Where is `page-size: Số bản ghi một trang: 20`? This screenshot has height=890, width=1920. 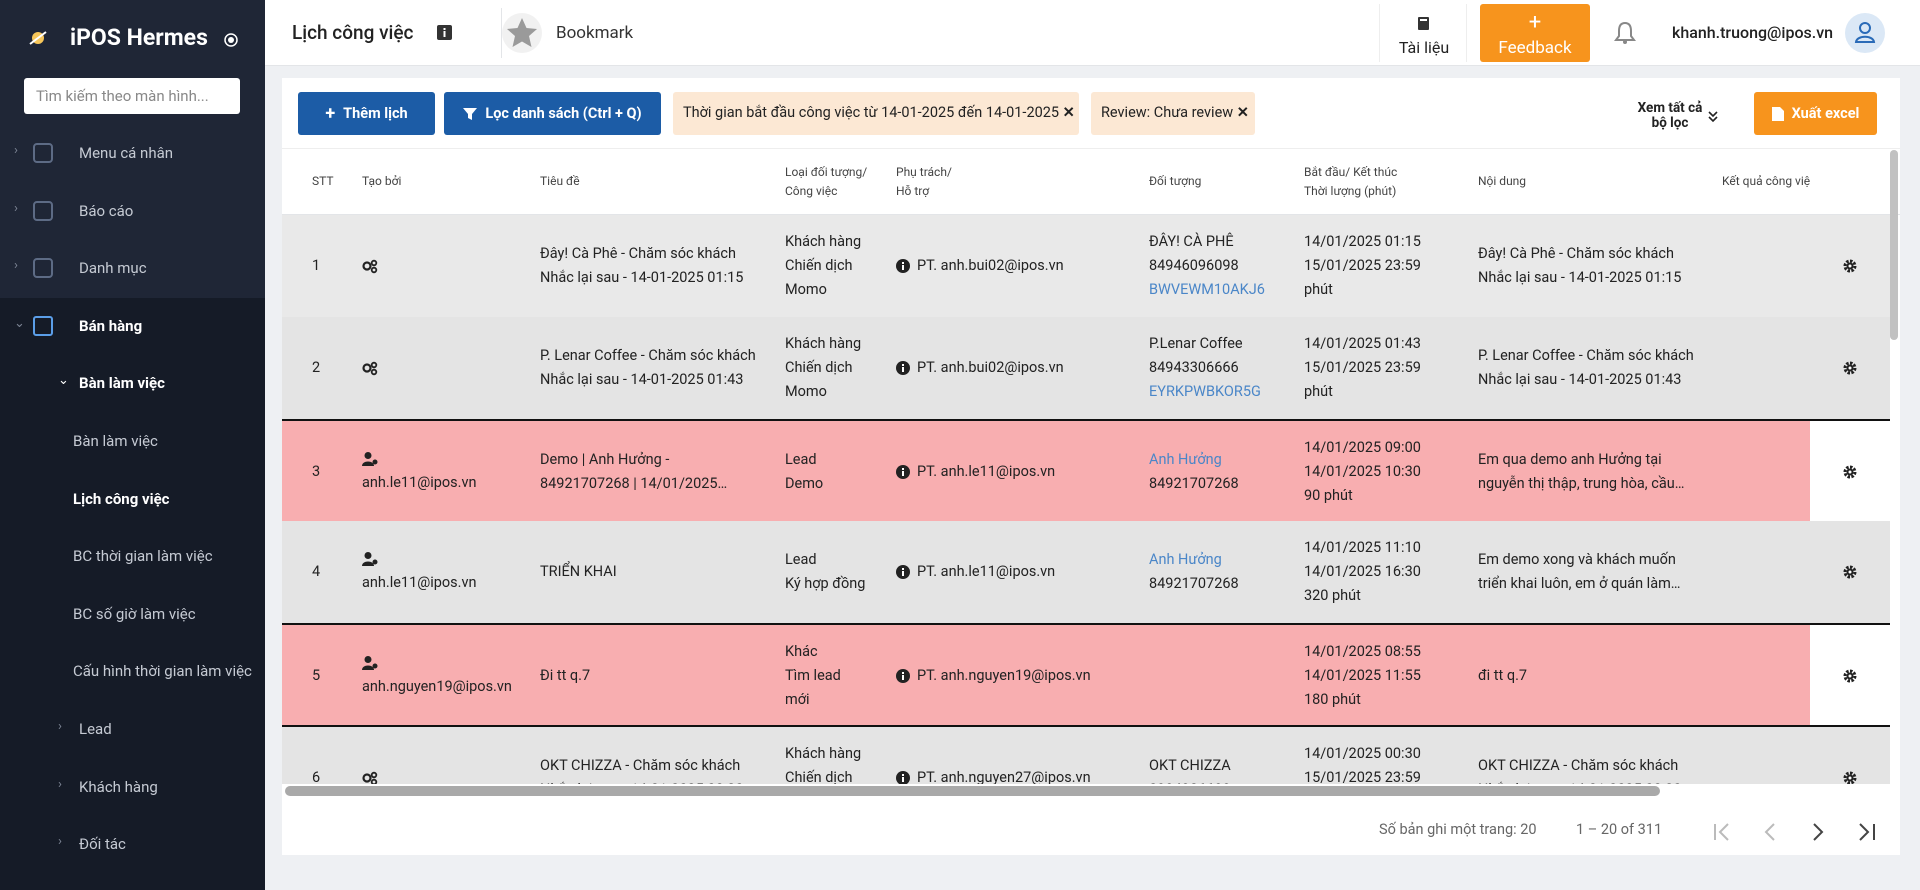 page-size: Số bản ghi một trang: 20 is located at coordinates (1458, 829).